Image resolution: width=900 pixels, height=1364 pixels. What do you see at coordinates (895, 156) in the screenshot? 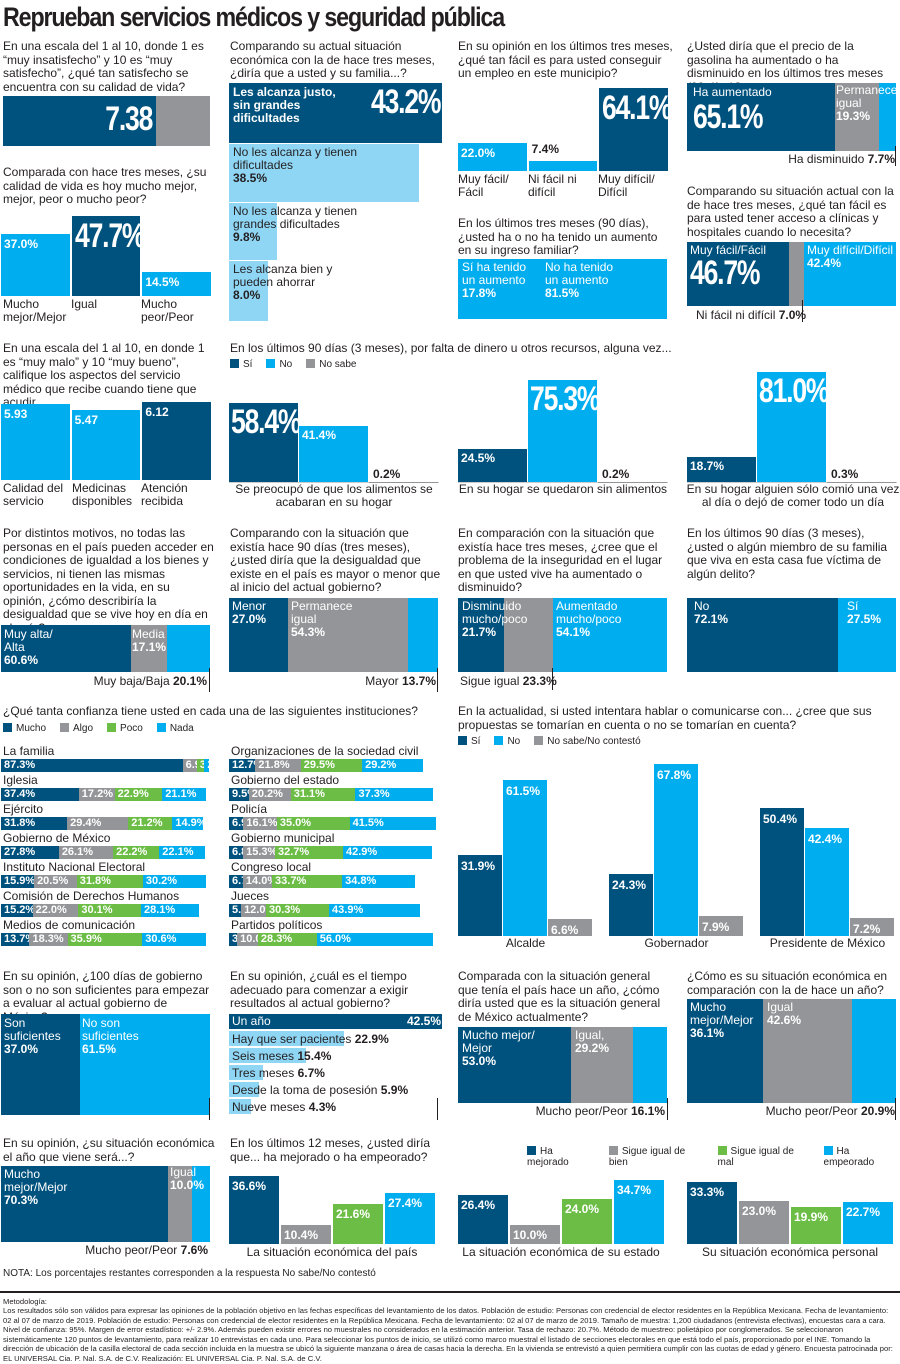
I see `gasoline-leader-line` at bounding box center [895, 156].